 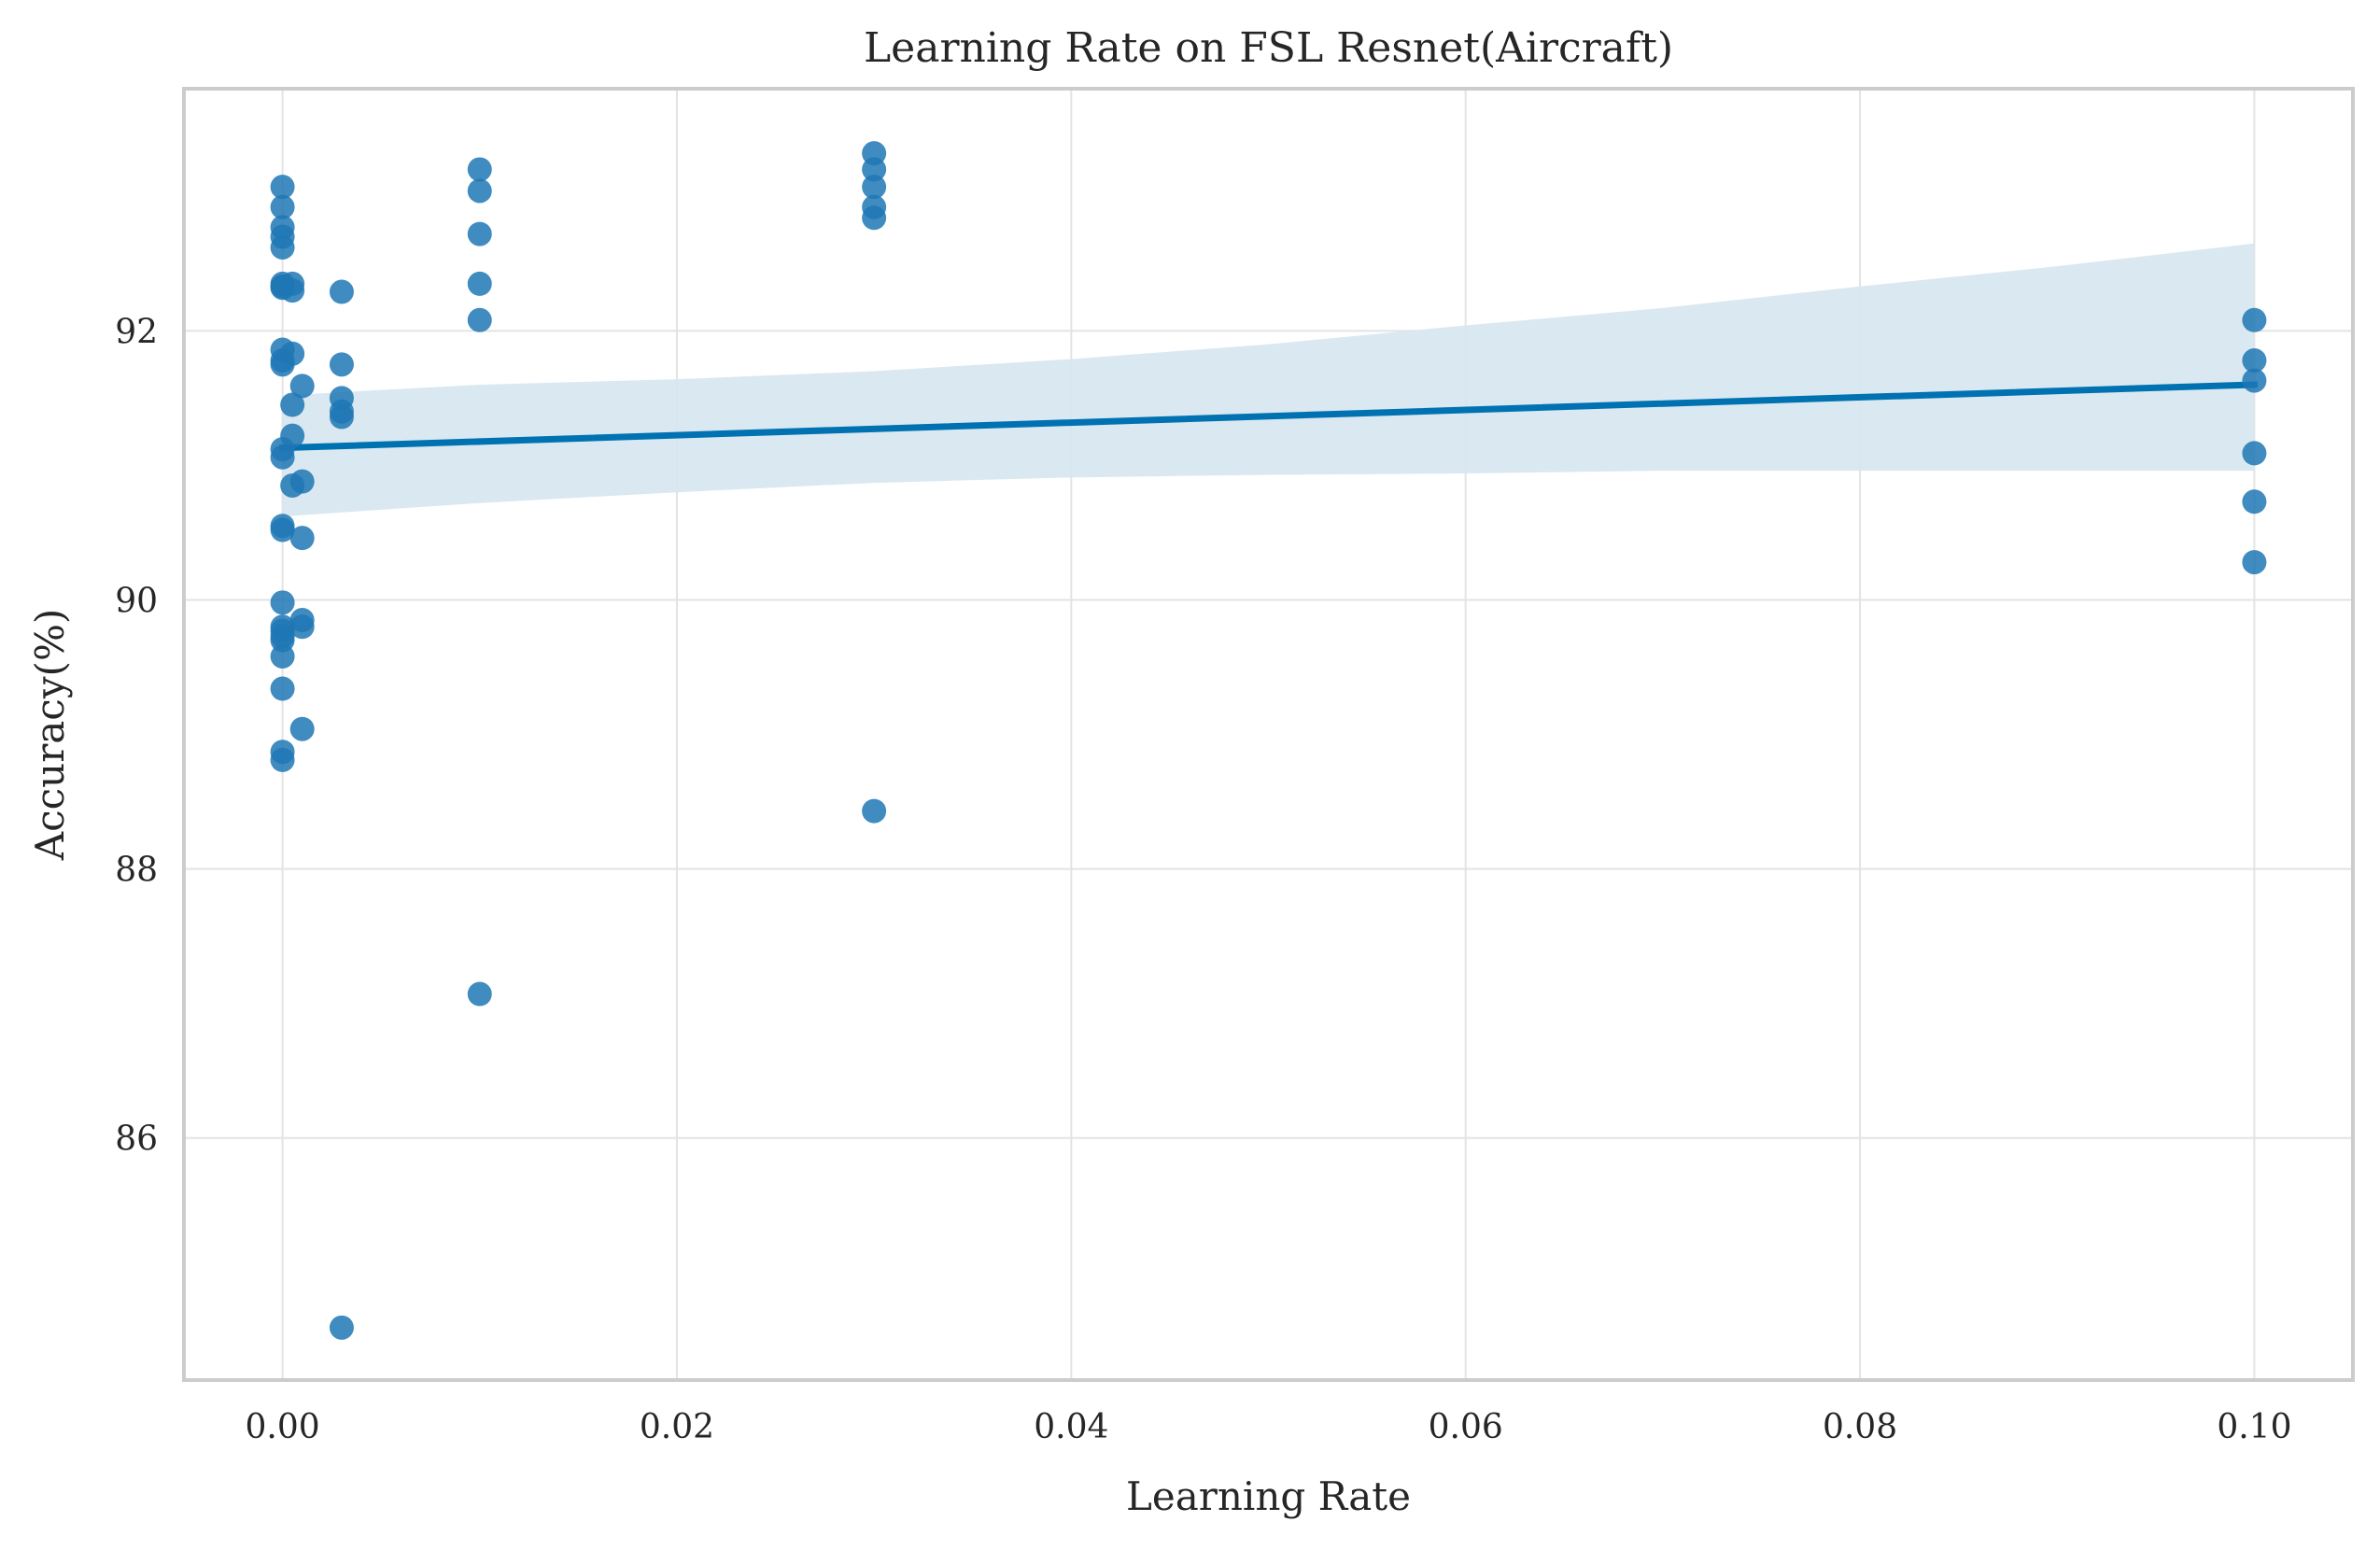 I want to click on regression-line-layer, so click(x=1268, y=416).